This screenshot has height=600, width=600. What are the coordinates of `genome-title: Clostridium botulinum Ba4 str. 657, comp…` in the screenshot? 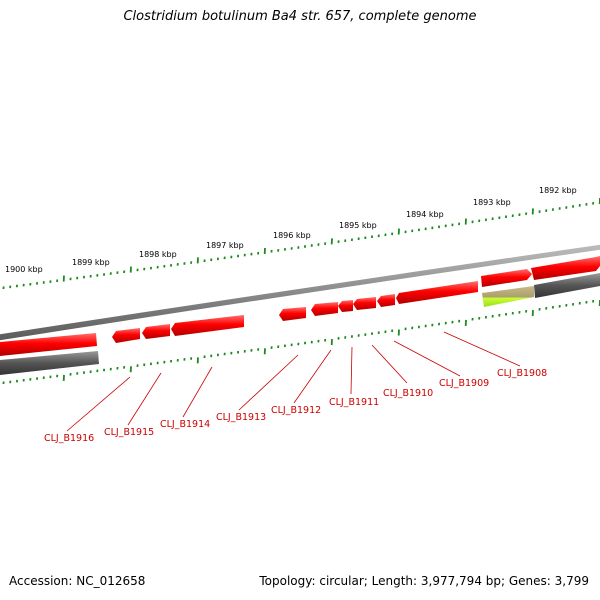 It's located at (300, 16).